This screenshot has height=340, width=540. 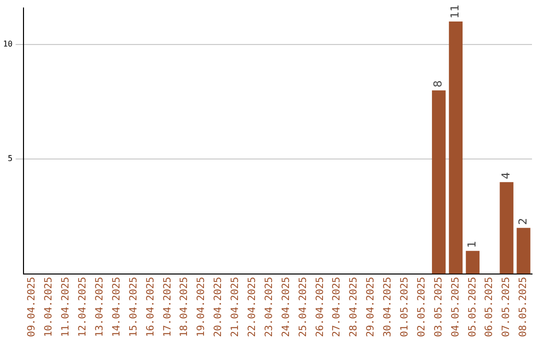 I want to click on x-tick-label: 10.04.2025, so click(x=49, y=307).